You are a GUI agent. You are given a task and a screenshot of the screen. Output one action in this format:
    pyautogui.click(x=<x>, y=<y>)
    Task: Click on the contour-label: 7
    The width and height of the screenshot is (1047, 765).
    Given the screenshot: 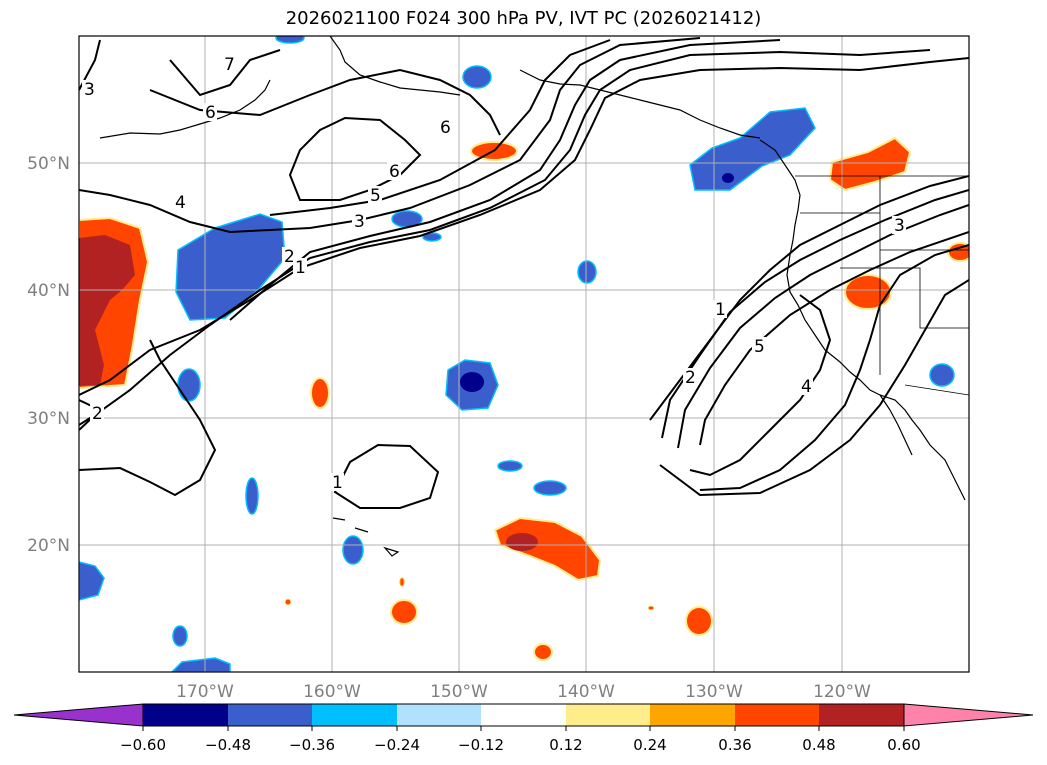 What is the action you would take?
    pyautogui.click(x=229, y=65)
    